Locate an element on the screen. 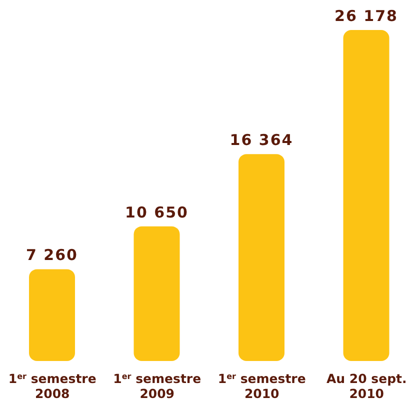 Image resolution: width=419 pixels, height=403 pixels. x-tick-label: Au 20 sept. 2010 is located at coordinates (366, 386).